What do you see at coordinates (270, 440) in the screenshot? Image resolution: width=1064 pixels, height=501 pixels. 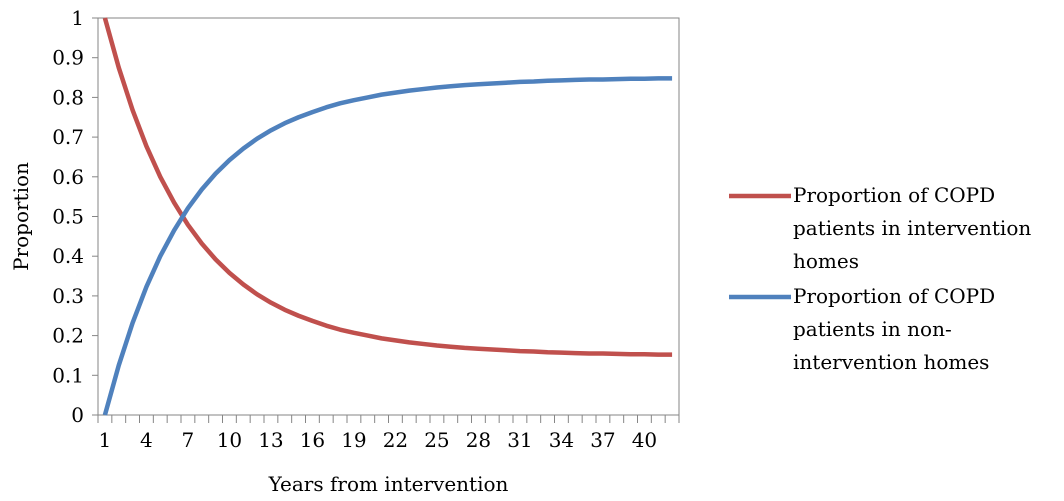 I see `x-tick-label: 13` at bounding box center [270, 440].